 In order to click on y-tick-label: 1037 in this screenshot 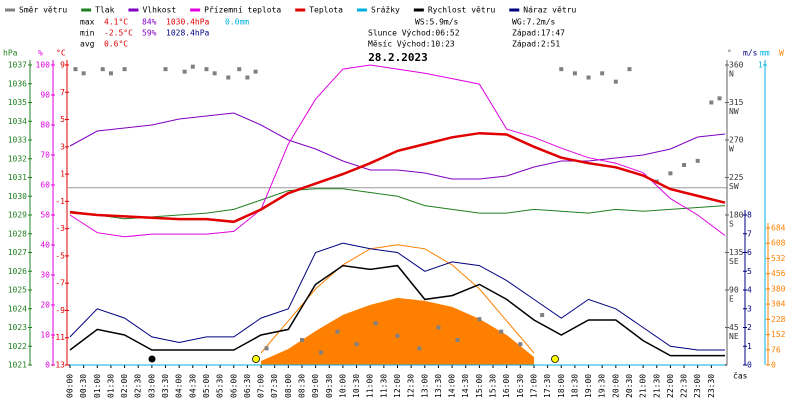, I will do `click(17, 65)`.